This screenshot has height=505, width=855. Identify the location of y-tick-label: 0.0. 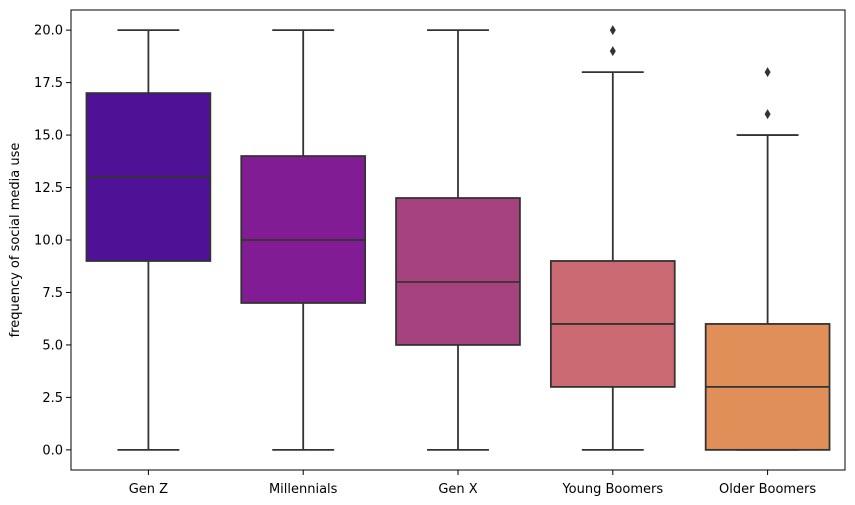
(52, 450).